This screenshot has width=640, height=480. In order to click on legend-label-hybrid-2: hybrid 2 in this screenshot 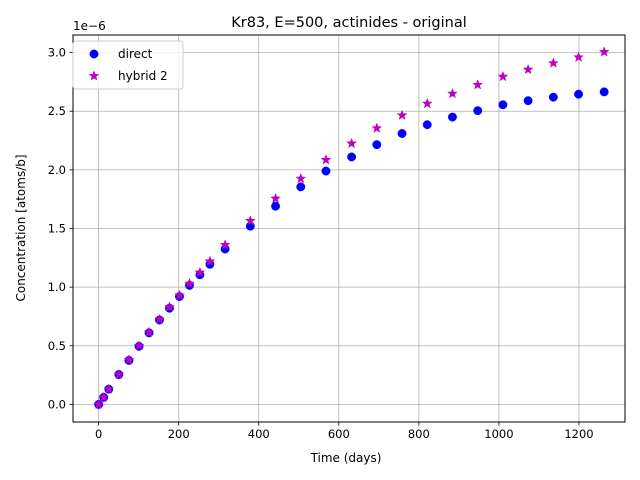, I will do `click(143, 76)`.